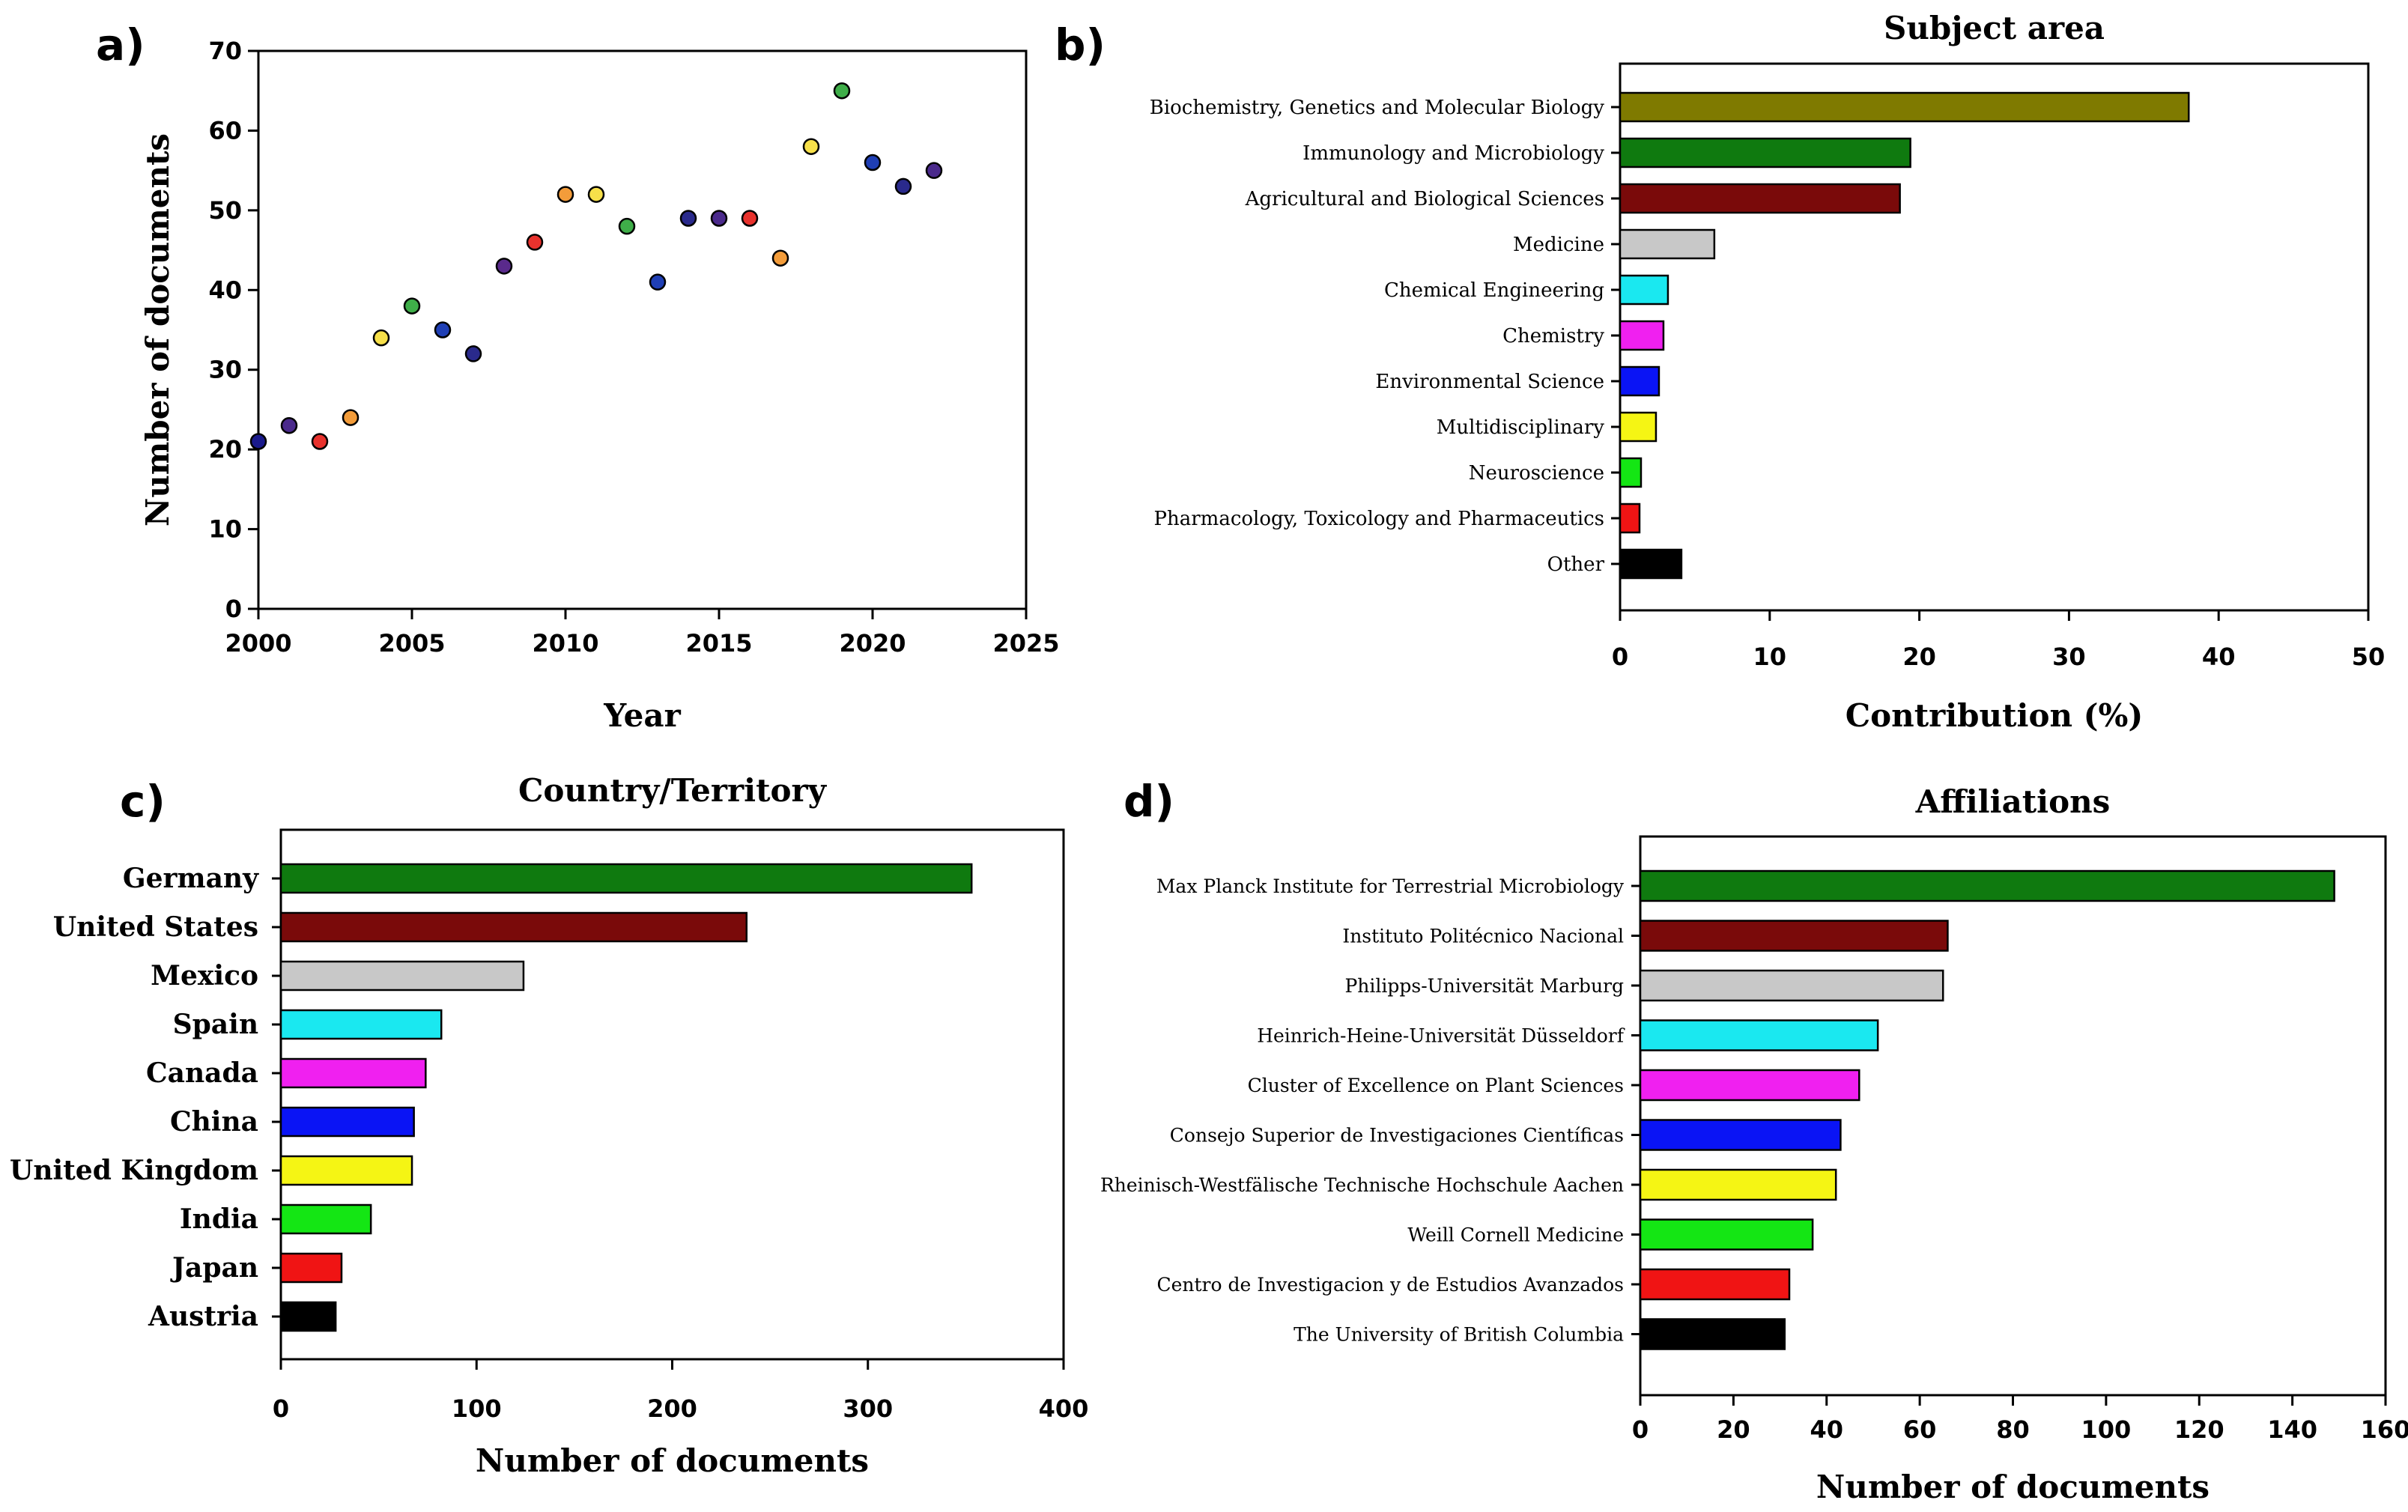 Image resolution: width=2408 pixels, height=1512 pixels. I want to click on chart-title: Country/Territory, so click(673, 790).